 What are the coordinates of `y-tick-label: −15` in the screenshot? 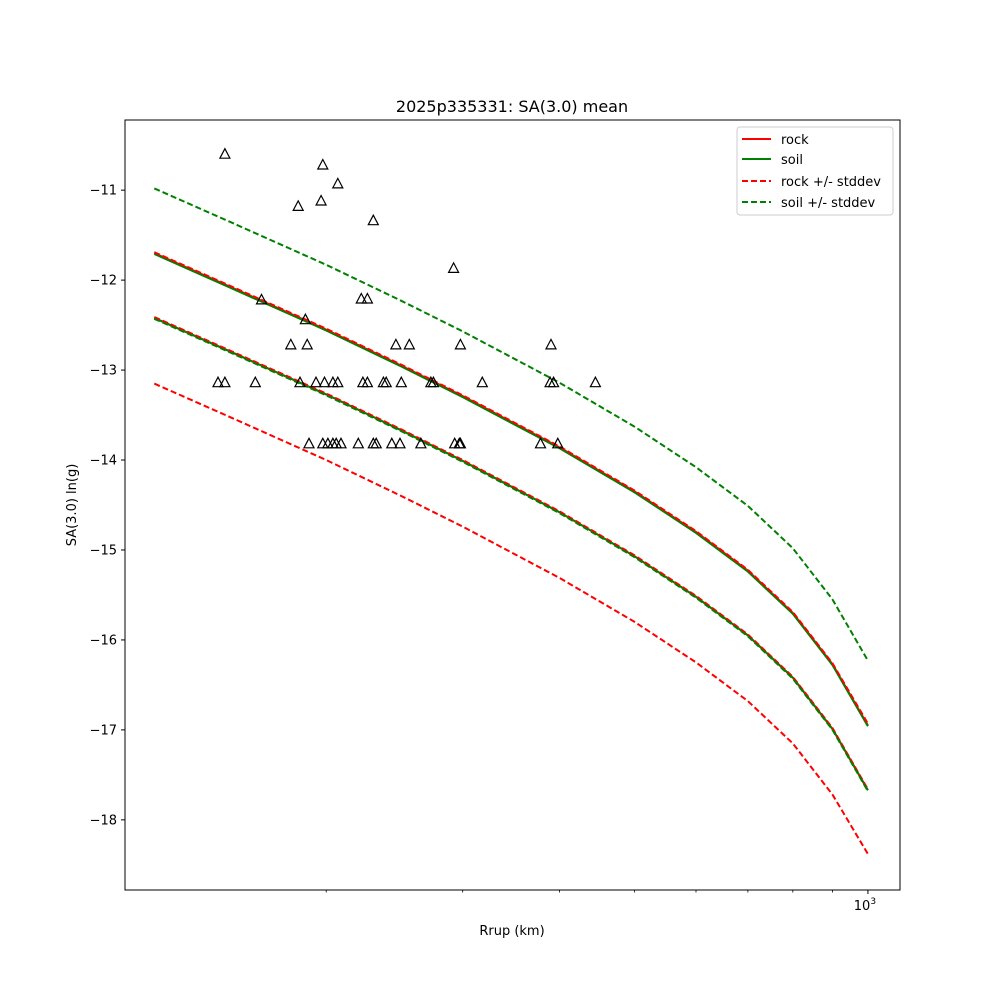 It's located at (103, 550).